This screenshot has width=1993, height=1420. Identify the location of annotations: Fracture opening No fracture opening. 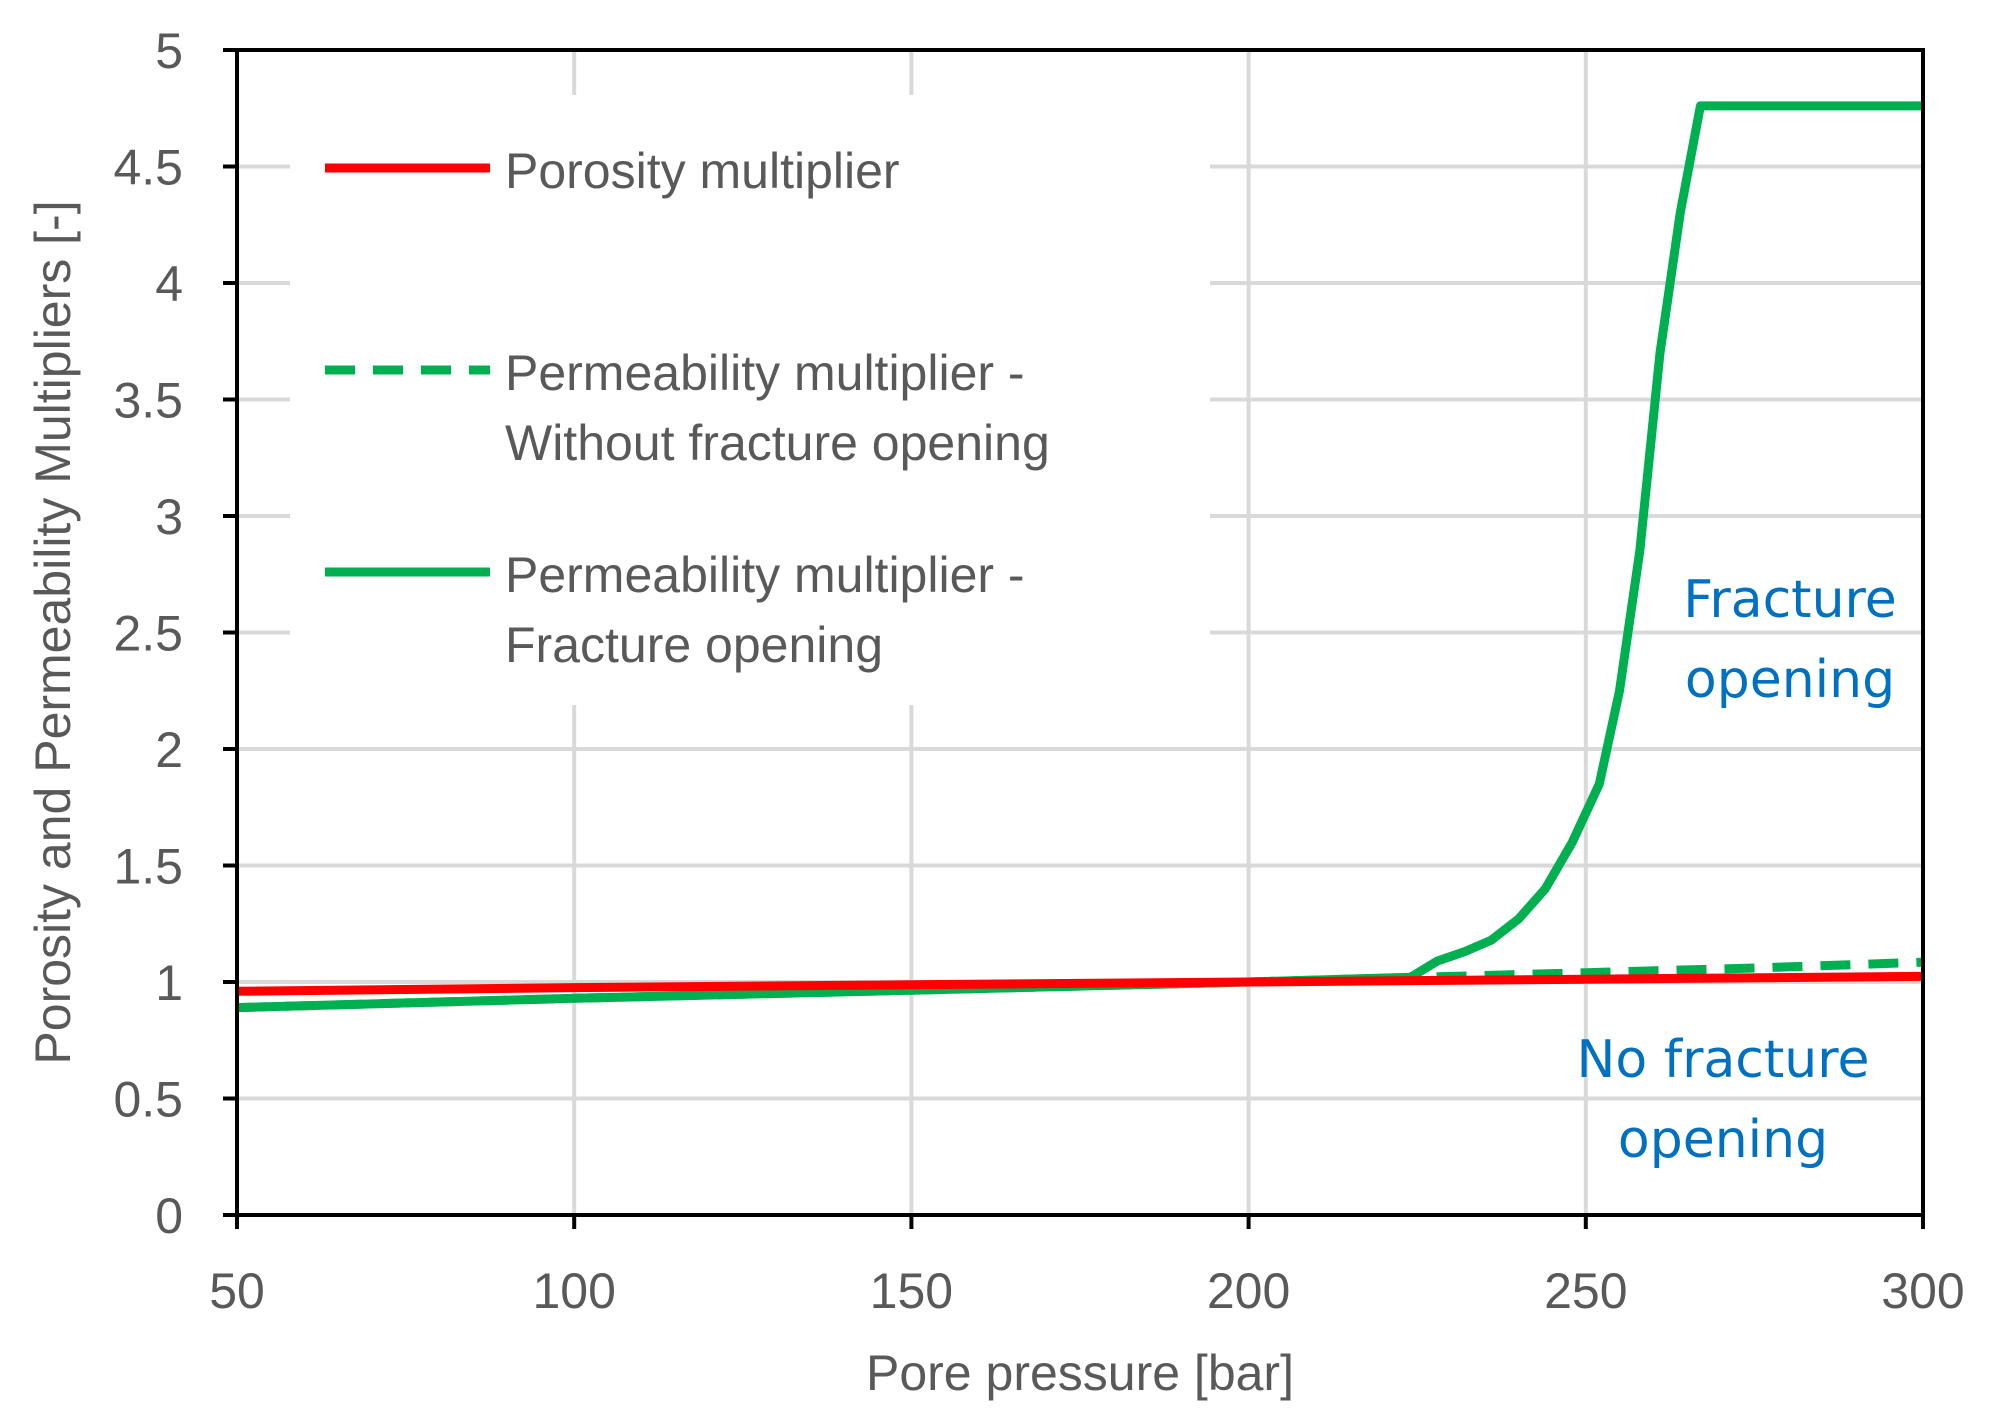
(1737, 870).